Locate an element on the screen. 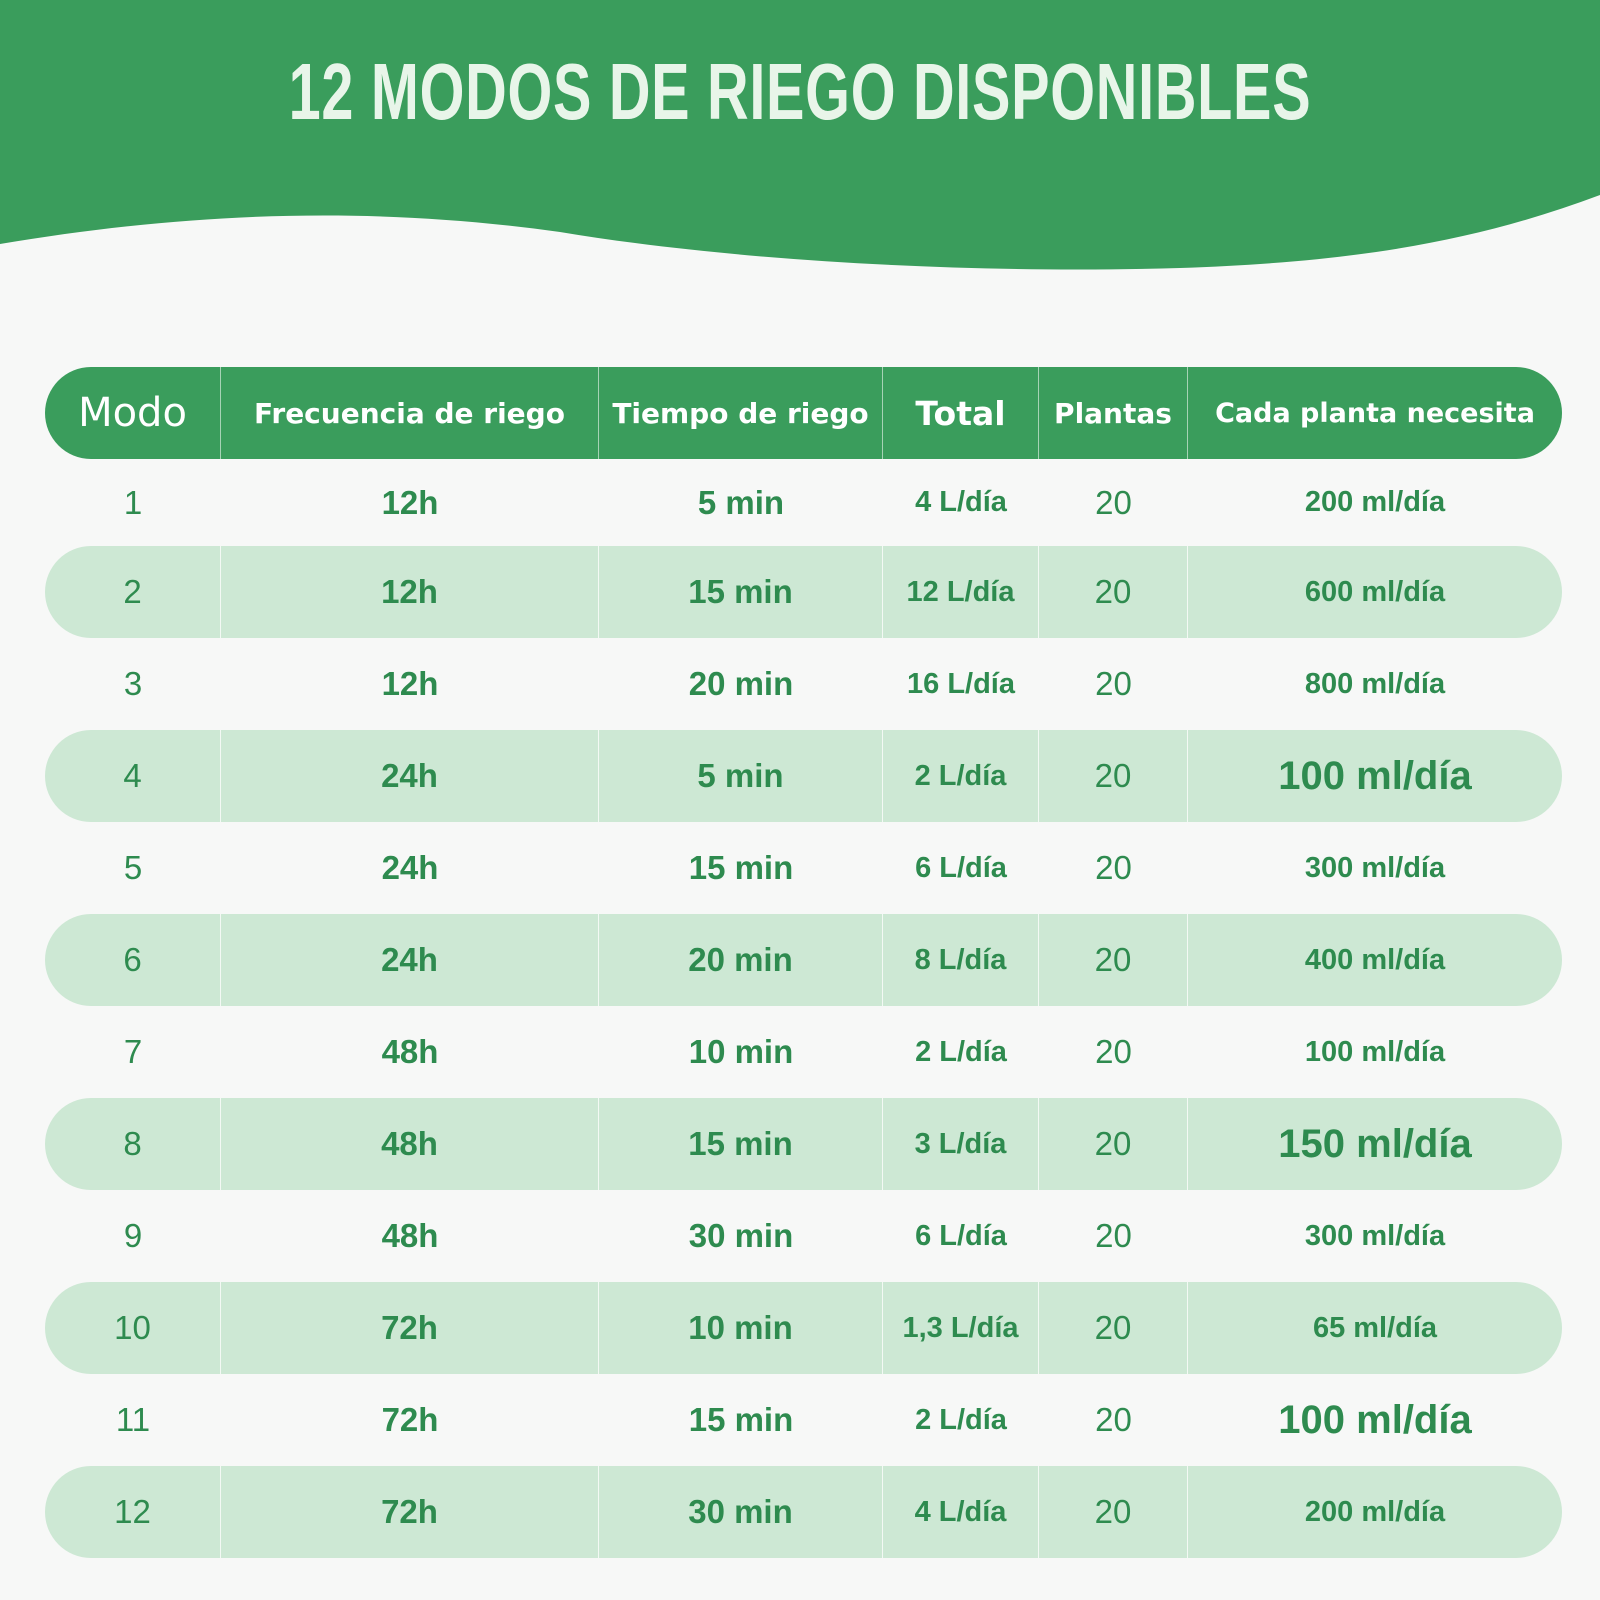 The height and width of the screenshot is (1600, 1600). cell-modo: 1 is located at coordinates (133, 502).